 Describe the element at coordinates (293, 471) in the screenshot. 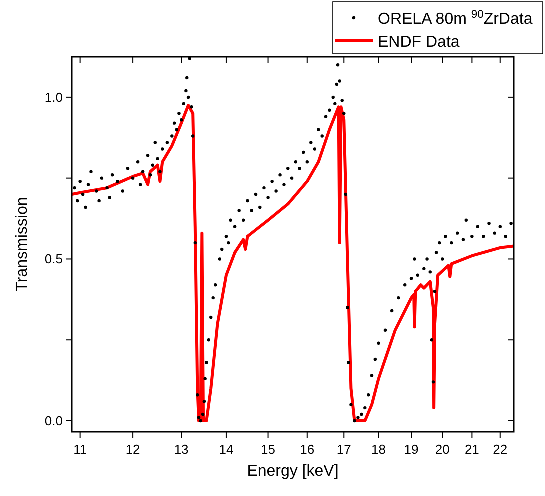

I see `x-axis-title: Energy [keV]` at that location.